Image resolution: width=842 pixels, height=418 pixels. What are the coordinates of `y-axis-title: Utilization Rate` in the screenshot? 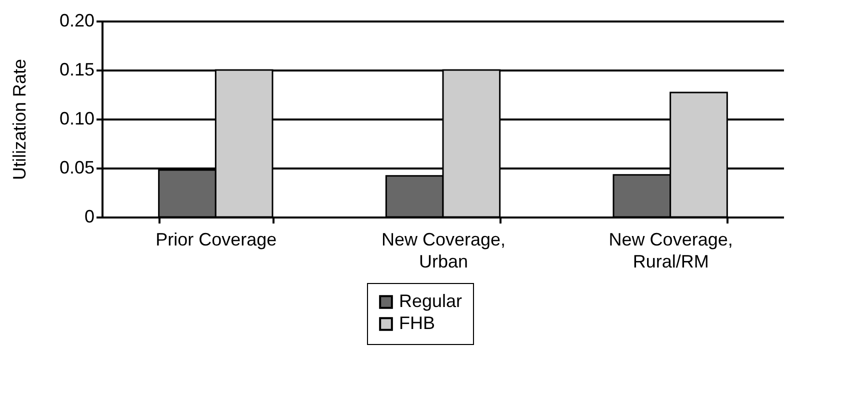 It's located at (19, 119).